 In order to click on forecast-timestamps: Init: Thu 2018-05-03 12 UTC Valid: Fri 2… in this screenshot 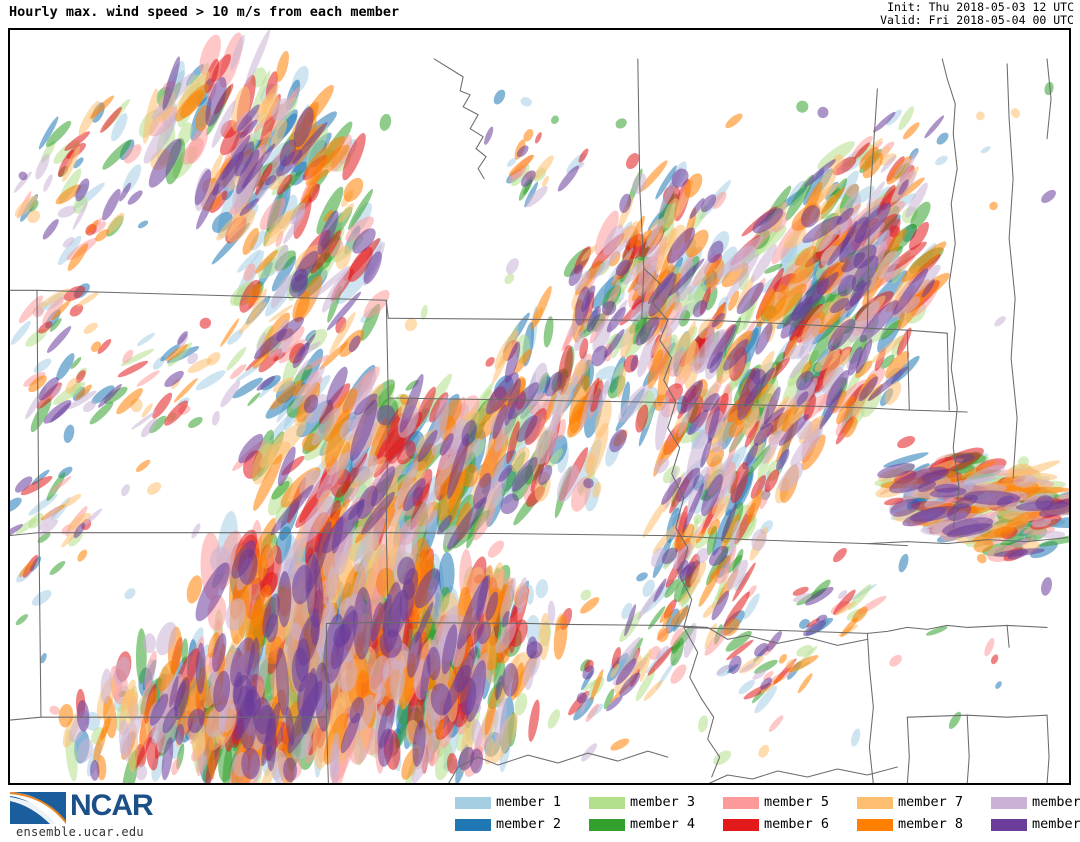, I will do `click(977, 14)`.